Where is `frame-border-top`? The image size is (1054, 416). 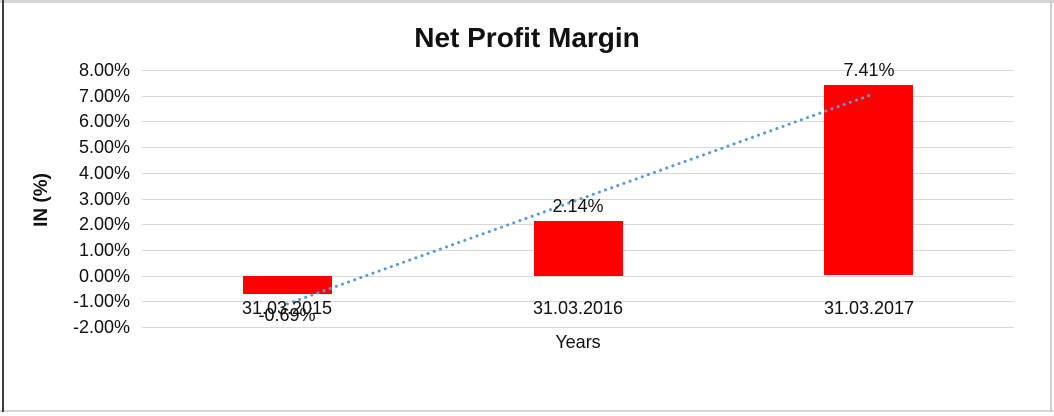
frame-border-top is located at coordinates (527, 1).